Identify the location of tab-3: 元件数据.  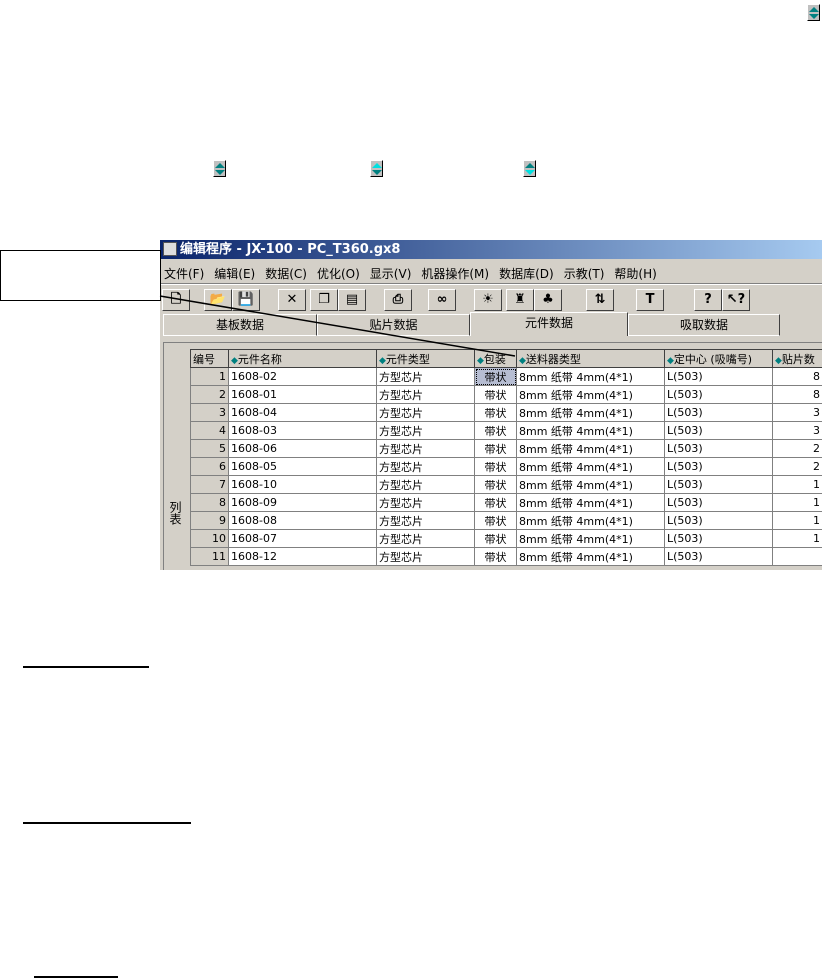
(549, 324).